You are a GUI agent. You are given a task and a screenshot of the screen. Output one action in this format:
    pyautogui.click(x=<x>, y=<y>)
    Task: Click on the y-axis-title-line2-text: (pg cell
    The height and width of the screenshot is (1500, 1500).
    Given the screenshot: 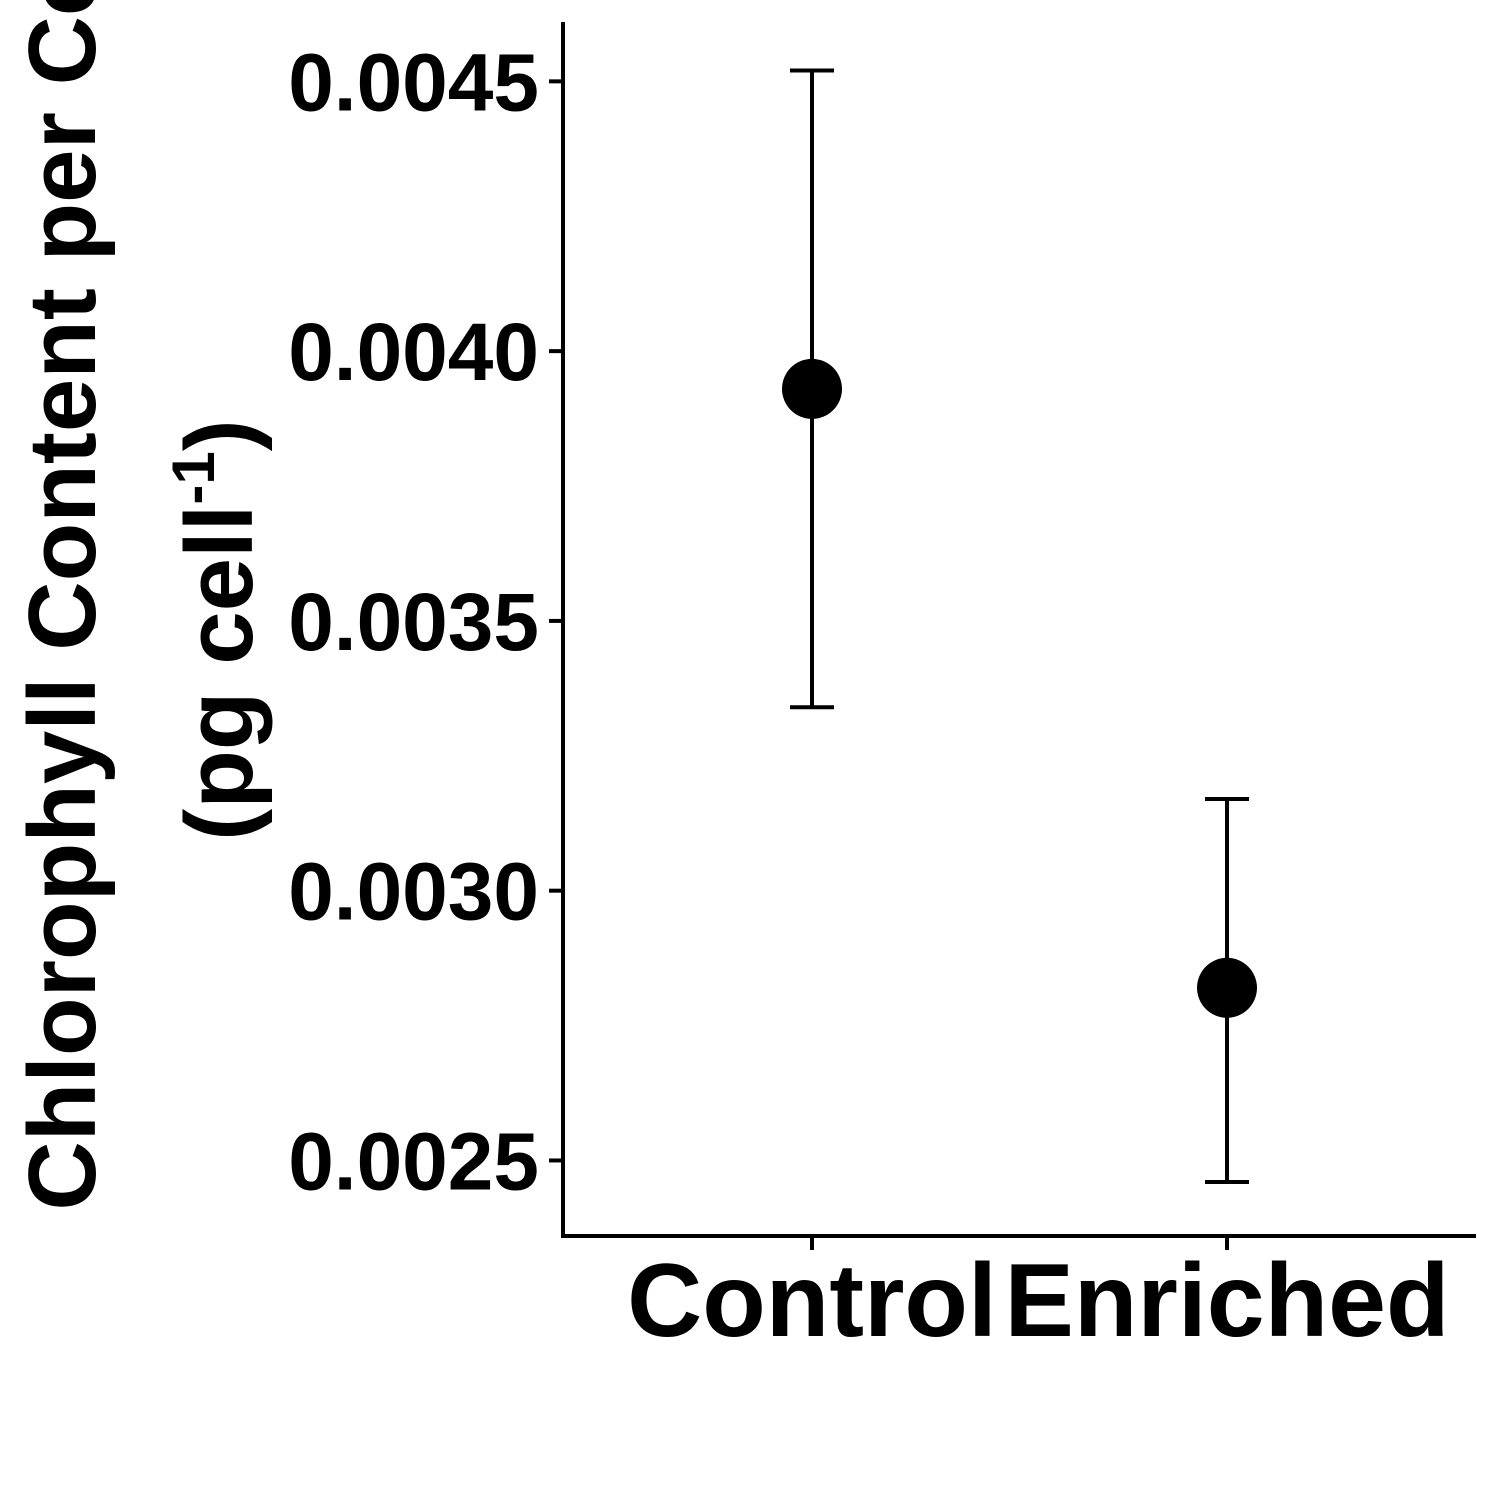 What is the action you would take?
    pyautogui.click(x=219, y=673)
    